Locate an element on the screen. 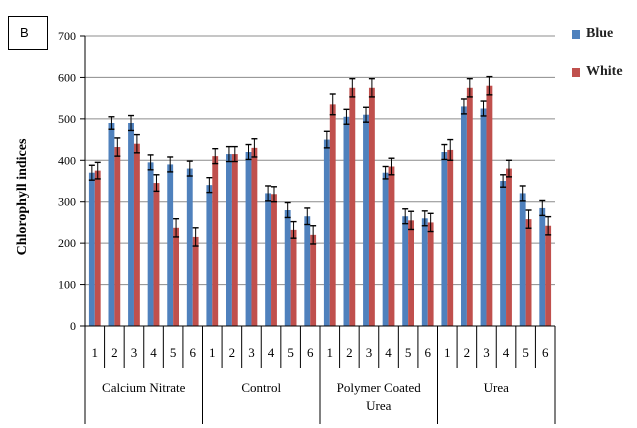 This screenshot has height=428, width=637. legend-item-white: White is located at coordinates (597, 72).